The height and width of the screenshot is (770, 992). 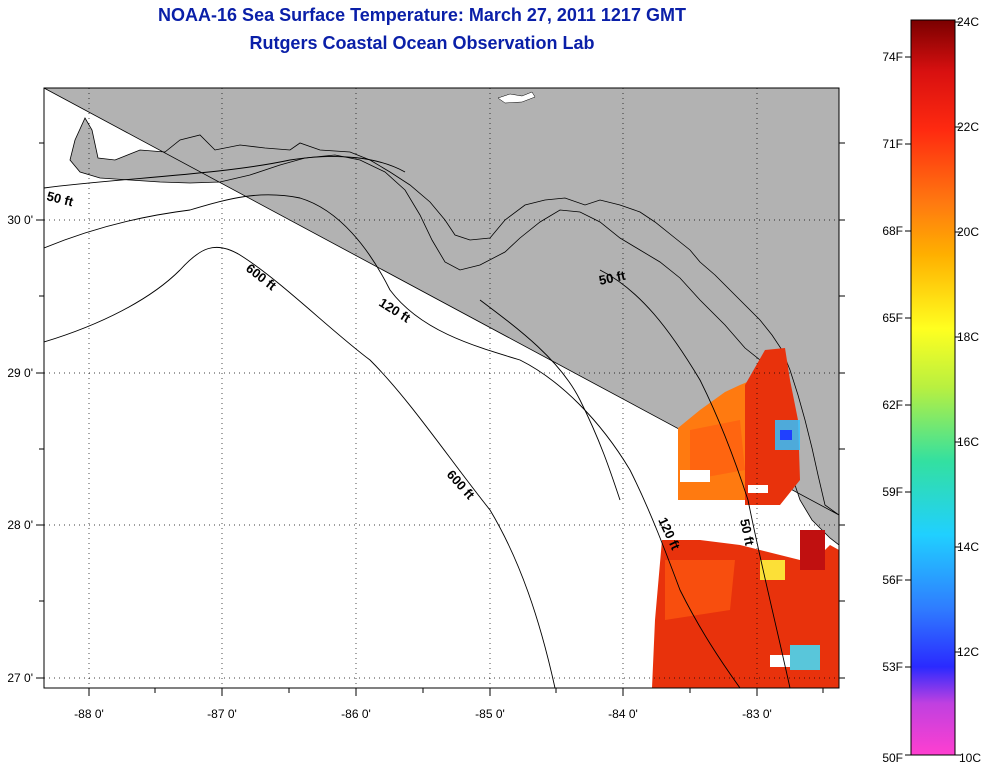 I want to click on sst-swath-north, so click(x=739, y=426).